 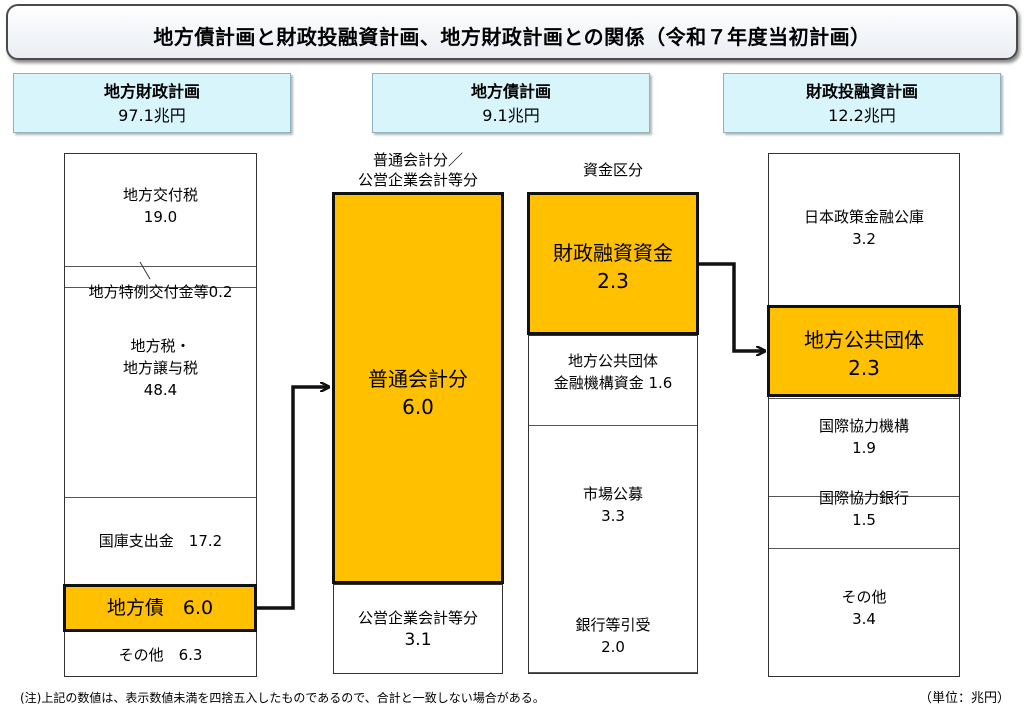 I want to click on header-zaito-amount: 12.2兆円, so click(x=862, y=115).